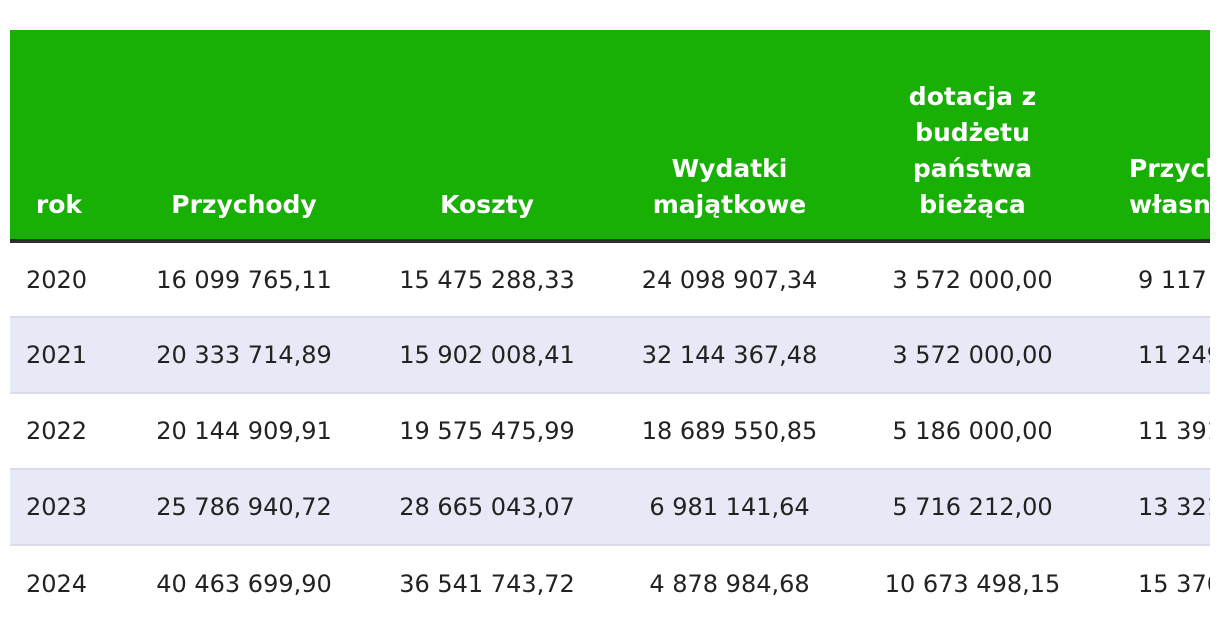  Describe the element at coordinates (1145, 355) in the screenshot. I see `cell-wlasne: 11 249` at that location.